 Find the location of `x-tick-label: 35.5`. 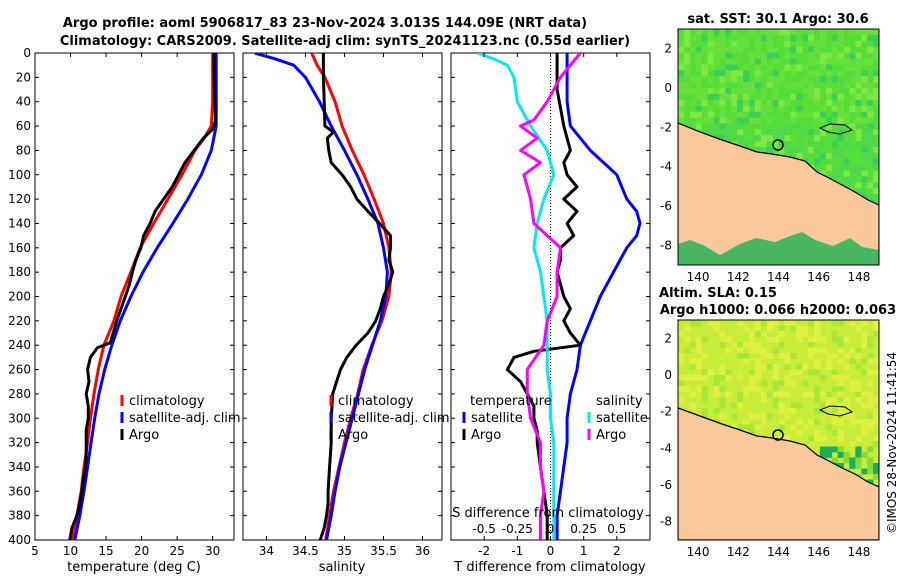

x-tick-label: 35.5 is located at coordinates (383, 551).